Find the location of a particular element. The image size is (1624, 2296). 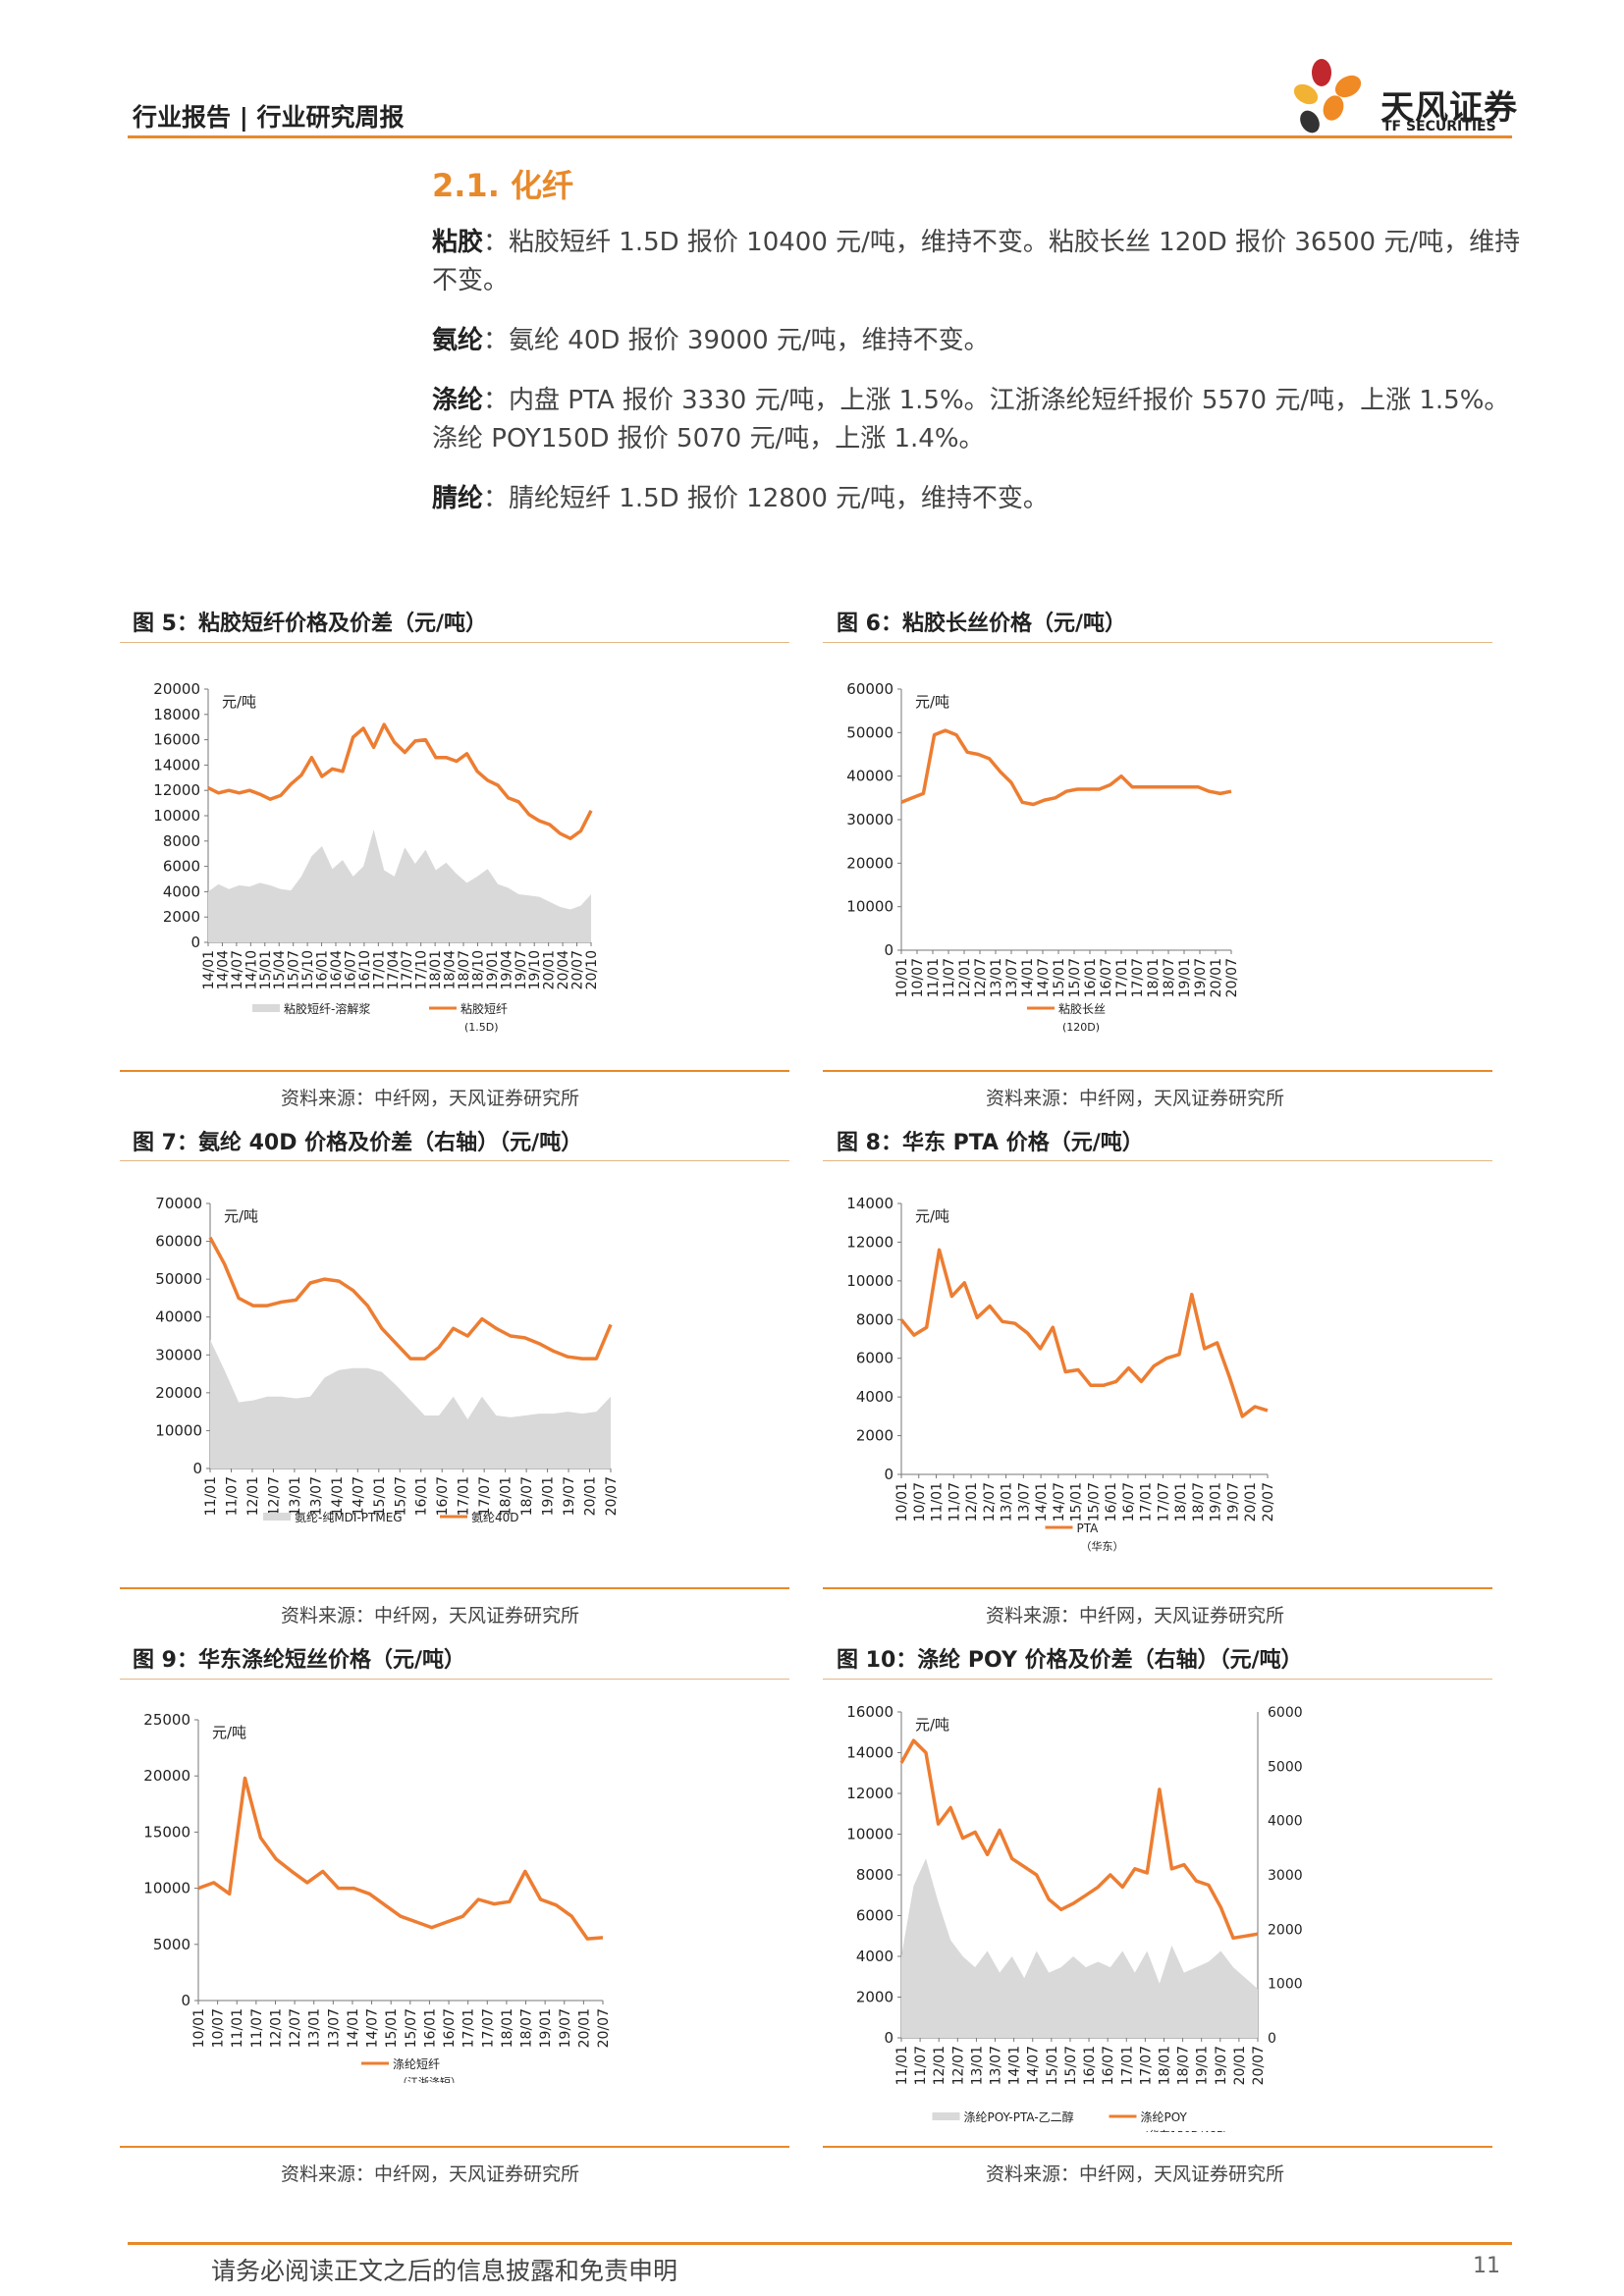

x-tick-label: 15/04 is located at coordinates (280, 970).